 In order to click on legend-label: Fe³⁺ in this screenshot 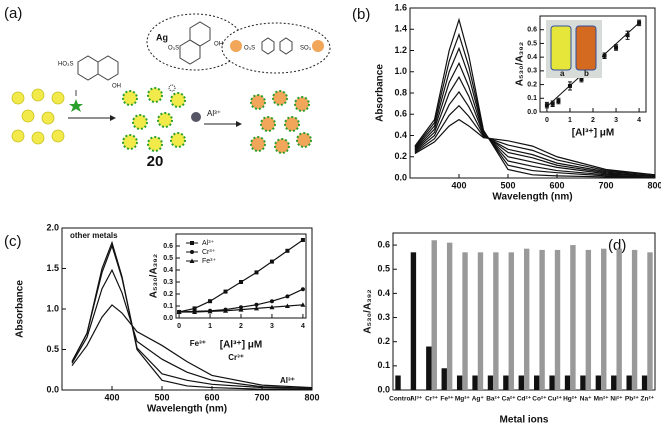, I will do `click(209, 261)`.